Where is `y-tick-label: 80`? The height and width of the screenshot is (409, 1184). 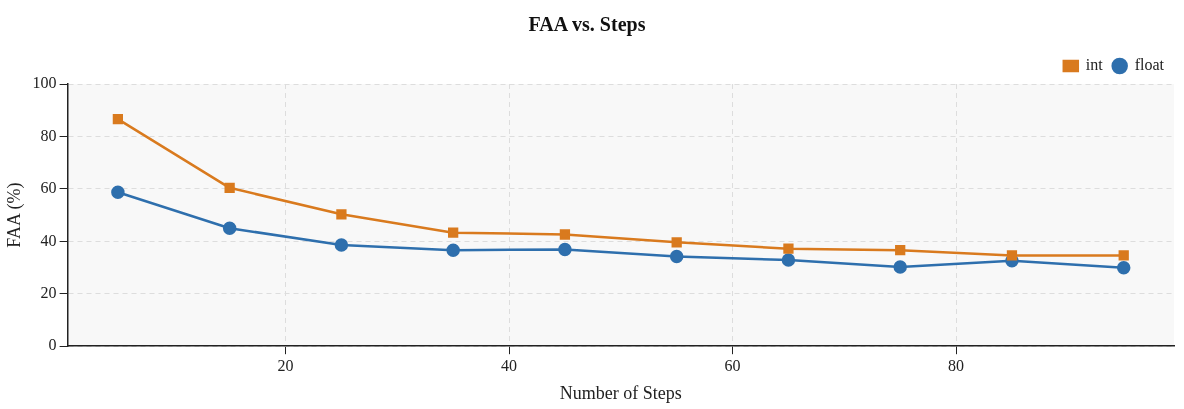
y-tick-label: 80 is located at coordinates (48, 135).